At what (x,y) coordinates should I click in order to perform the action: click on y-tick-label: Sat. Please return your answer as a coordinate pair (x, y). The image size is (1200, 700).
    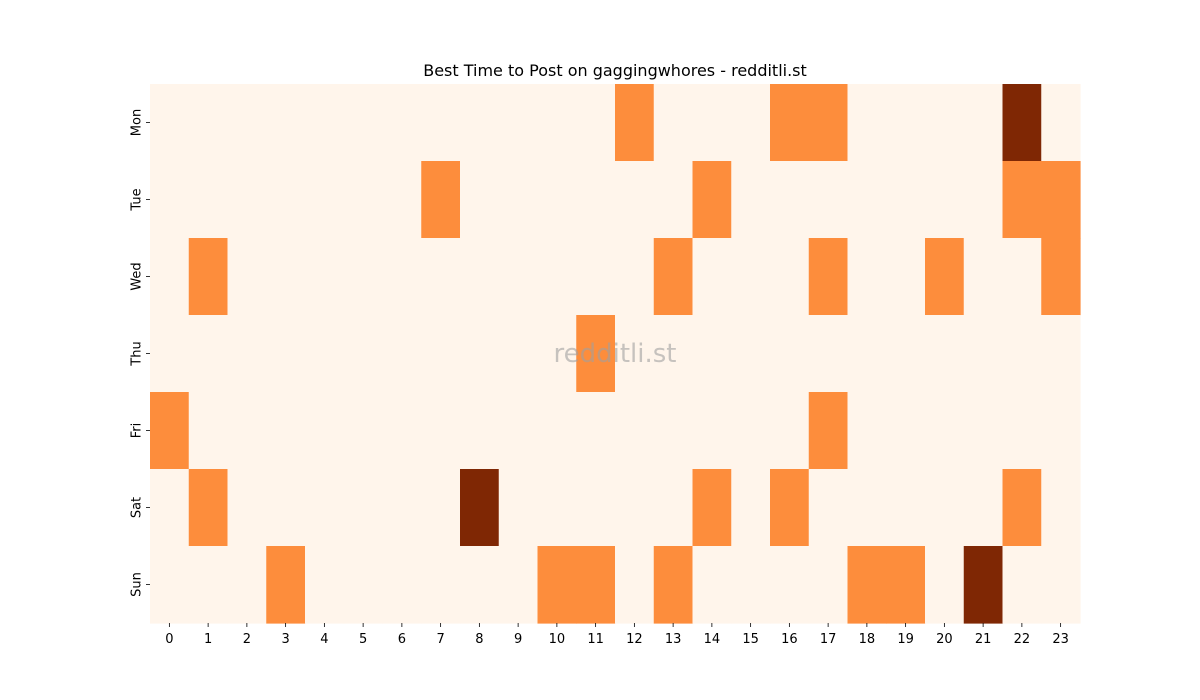
    Looking at the image, I should click on (137, 507).